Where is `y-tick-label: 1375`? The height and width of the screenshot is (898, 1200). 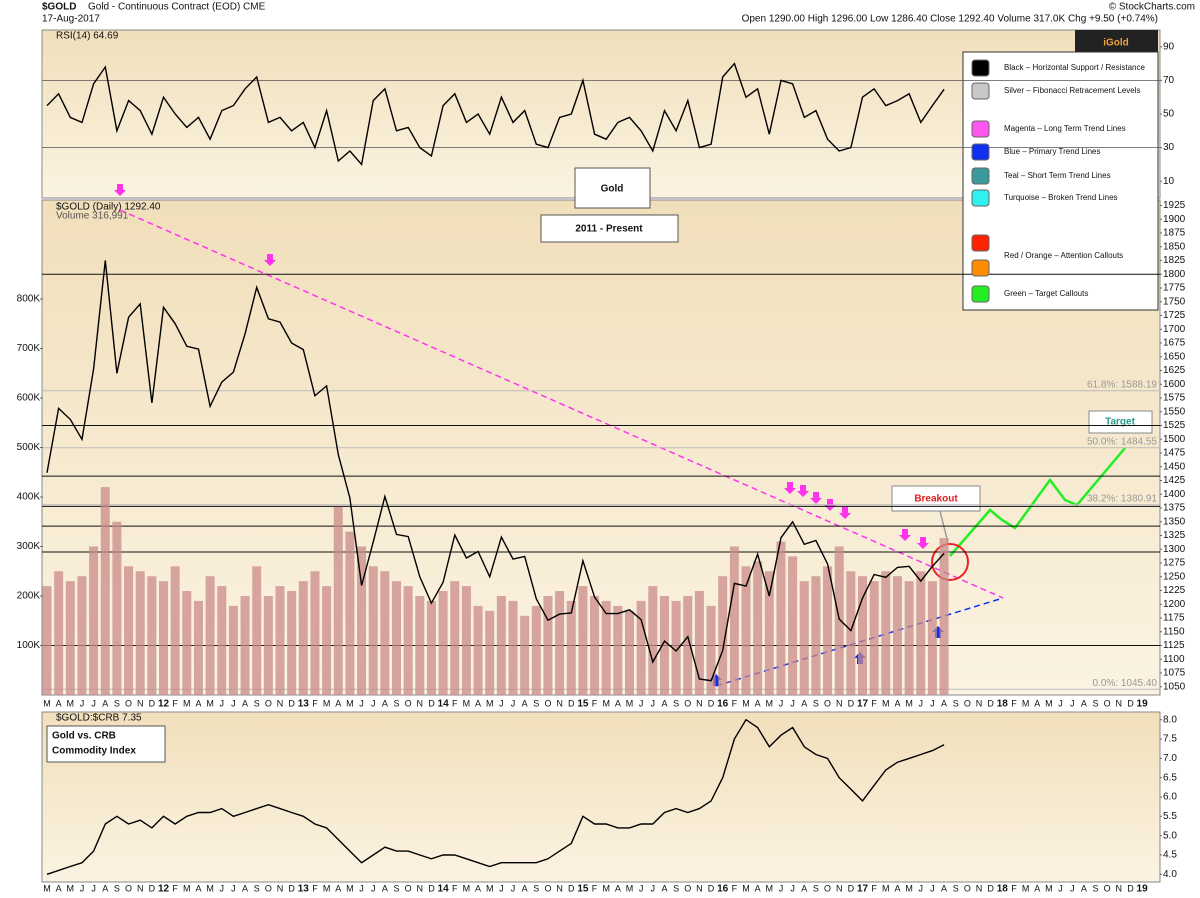
y-tick-label: 1375 is located at coordinates (1174, 508).